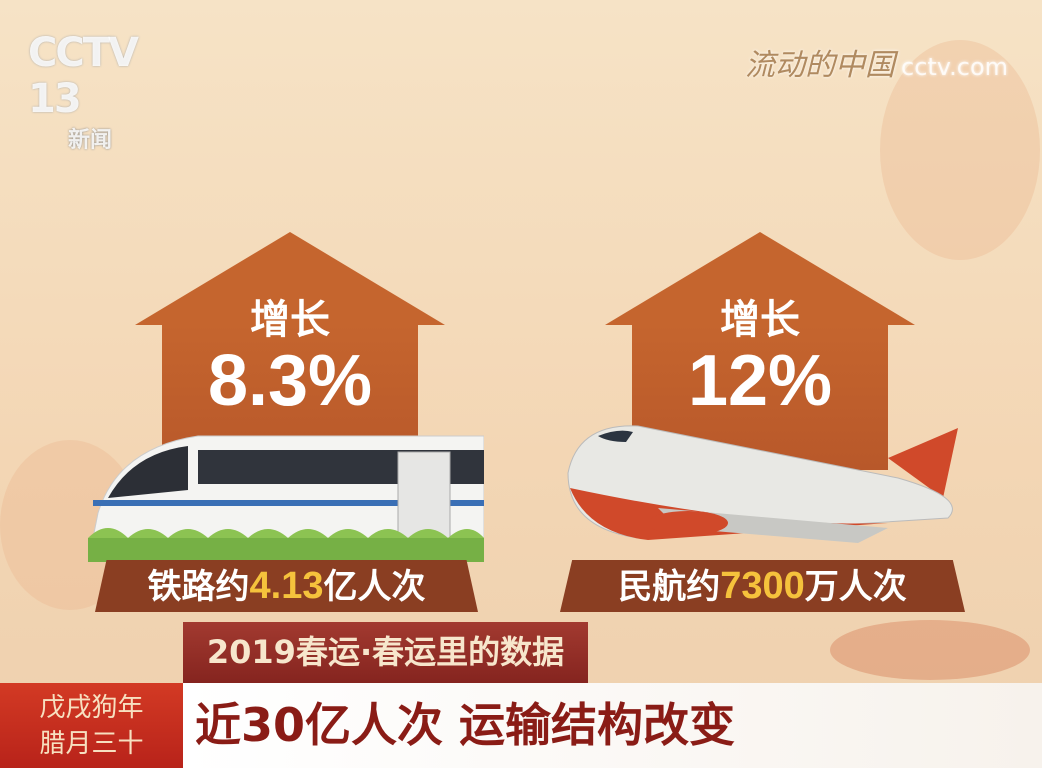 Image resolution: width=1042 pixels, height=768 pixels. What do you see at coordinates (91, 708) in the screenshot?
I see `lunar-year: 戊戌狗年` at bounding box center [91, 708].